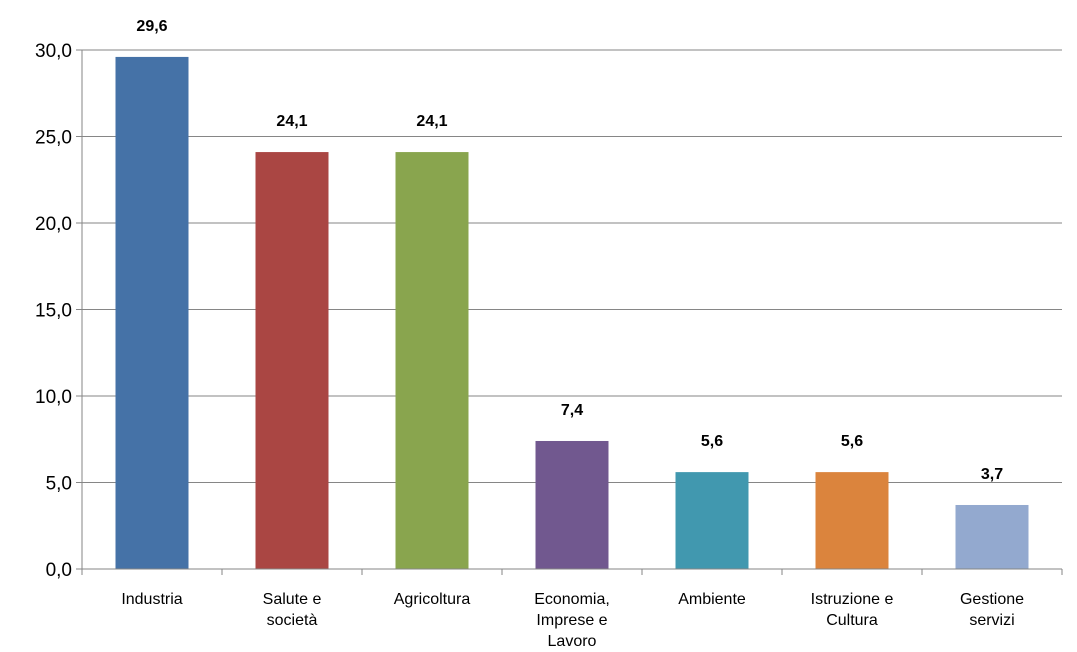 The width and height of the screenshot is (1077, 652). I want to click on x-tick-label: società, so click(292, 620).